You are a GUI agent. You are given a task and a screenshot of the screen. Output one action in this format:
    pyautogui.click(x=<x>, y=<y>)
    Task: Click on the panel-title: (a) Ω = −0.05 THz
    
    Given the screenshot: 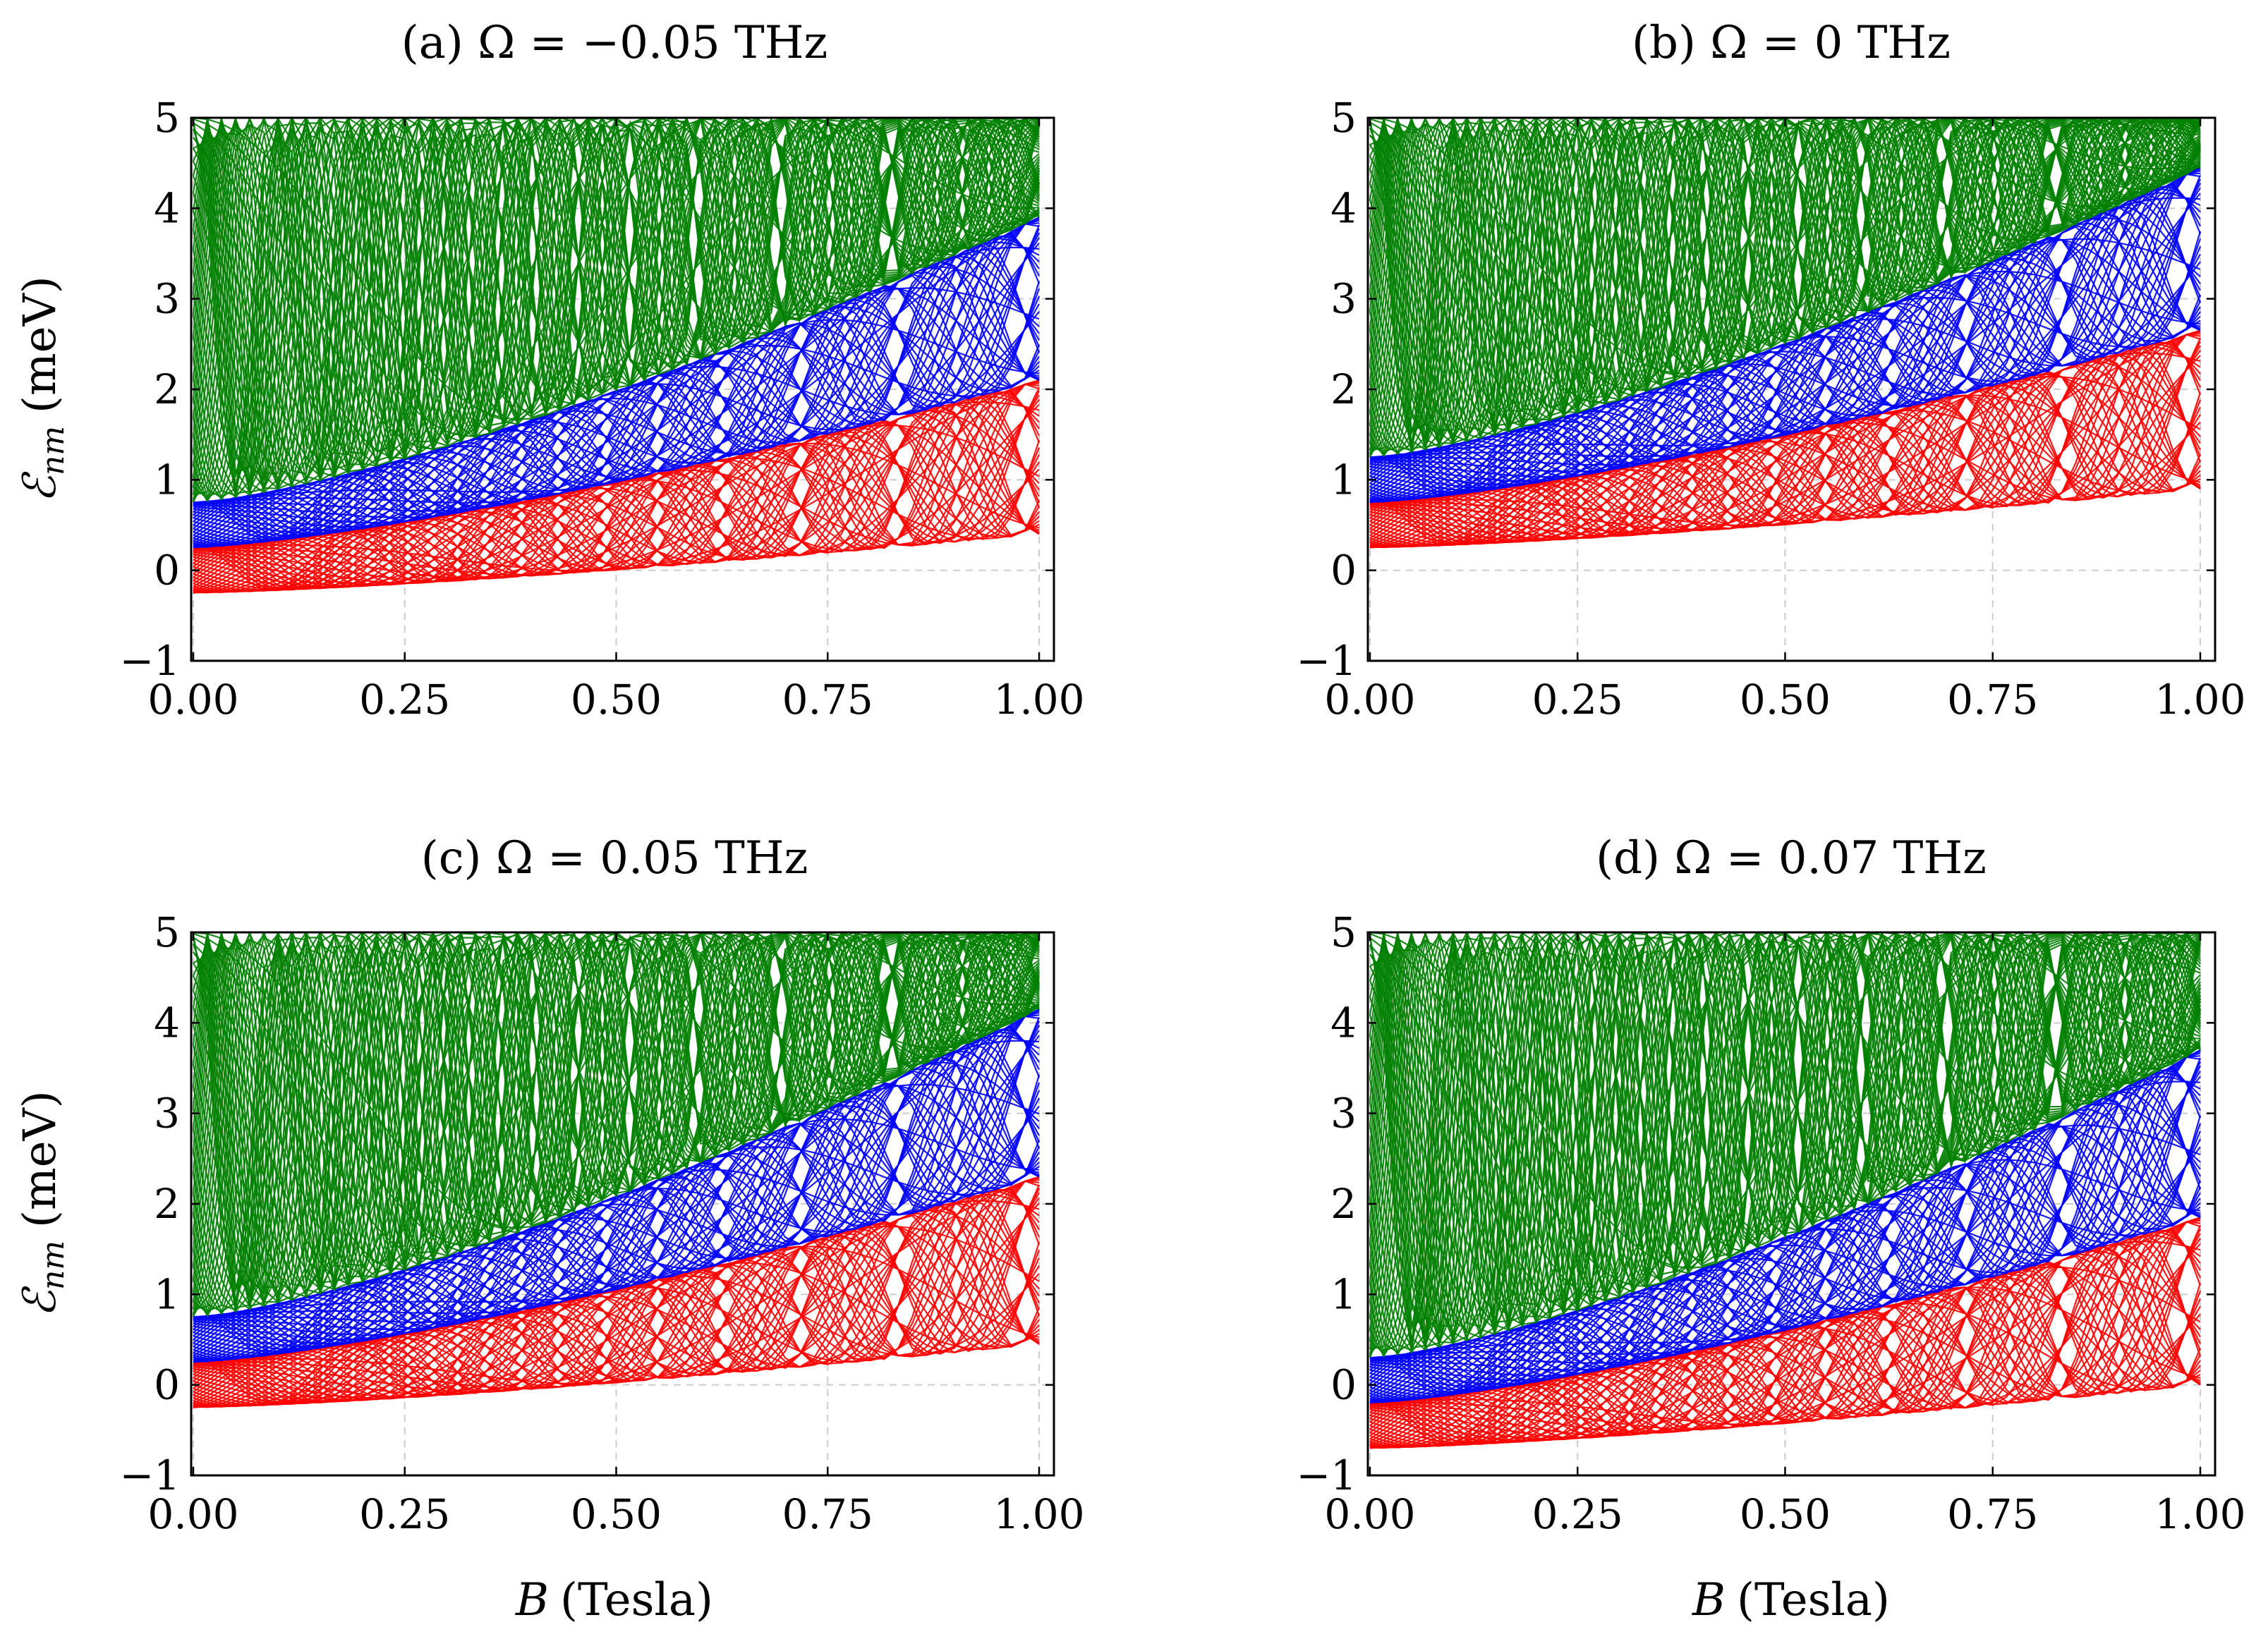 What is the action you would take?
    pyautogui.click(x=614, y=43)
    